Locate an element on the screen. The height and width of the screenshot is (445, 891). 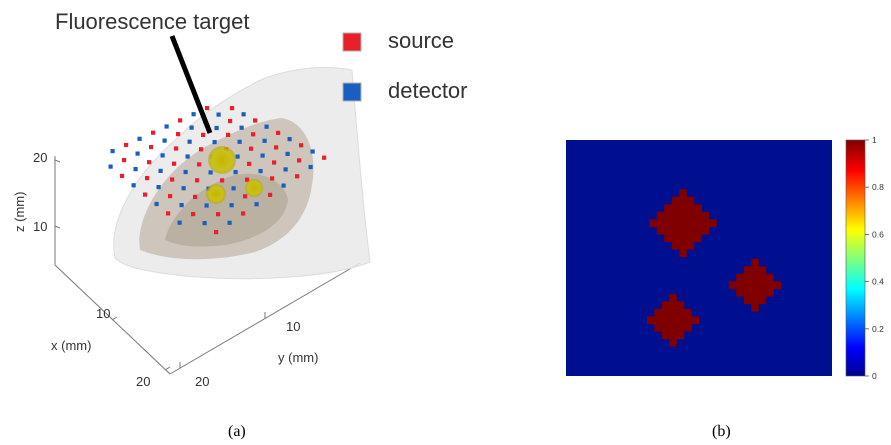
colorbar-ticks: 1 0.8 0.6 0.4 0.2 0 is located at coordinates (874, 258).